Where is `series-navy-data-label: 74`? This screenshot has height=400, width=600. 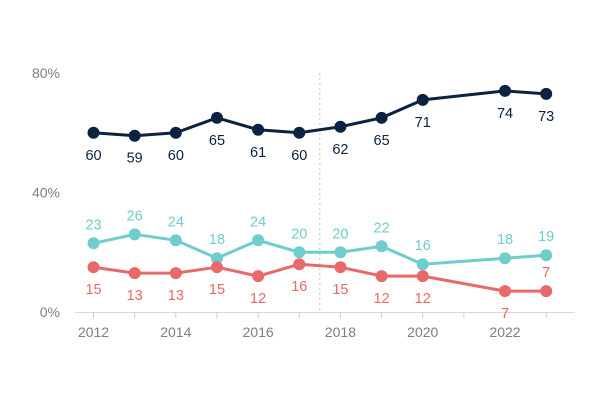
series-navy-data-label: 74 is located at coordinates (505, 114).